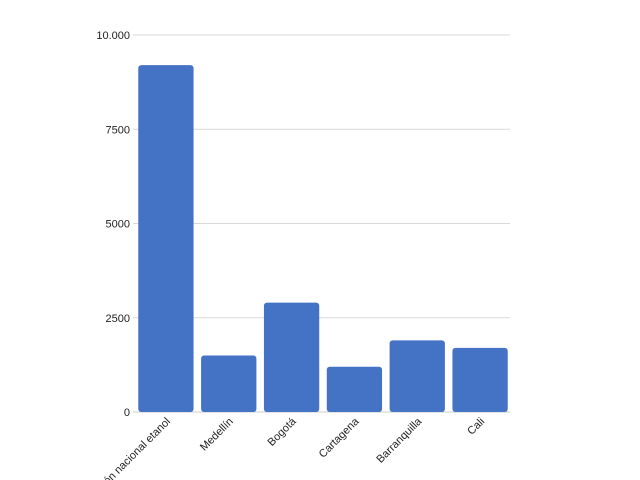  Describe the element at coordinates (339, 437) in the screenshot. I see `x-category-label: Cartagena` at that location.